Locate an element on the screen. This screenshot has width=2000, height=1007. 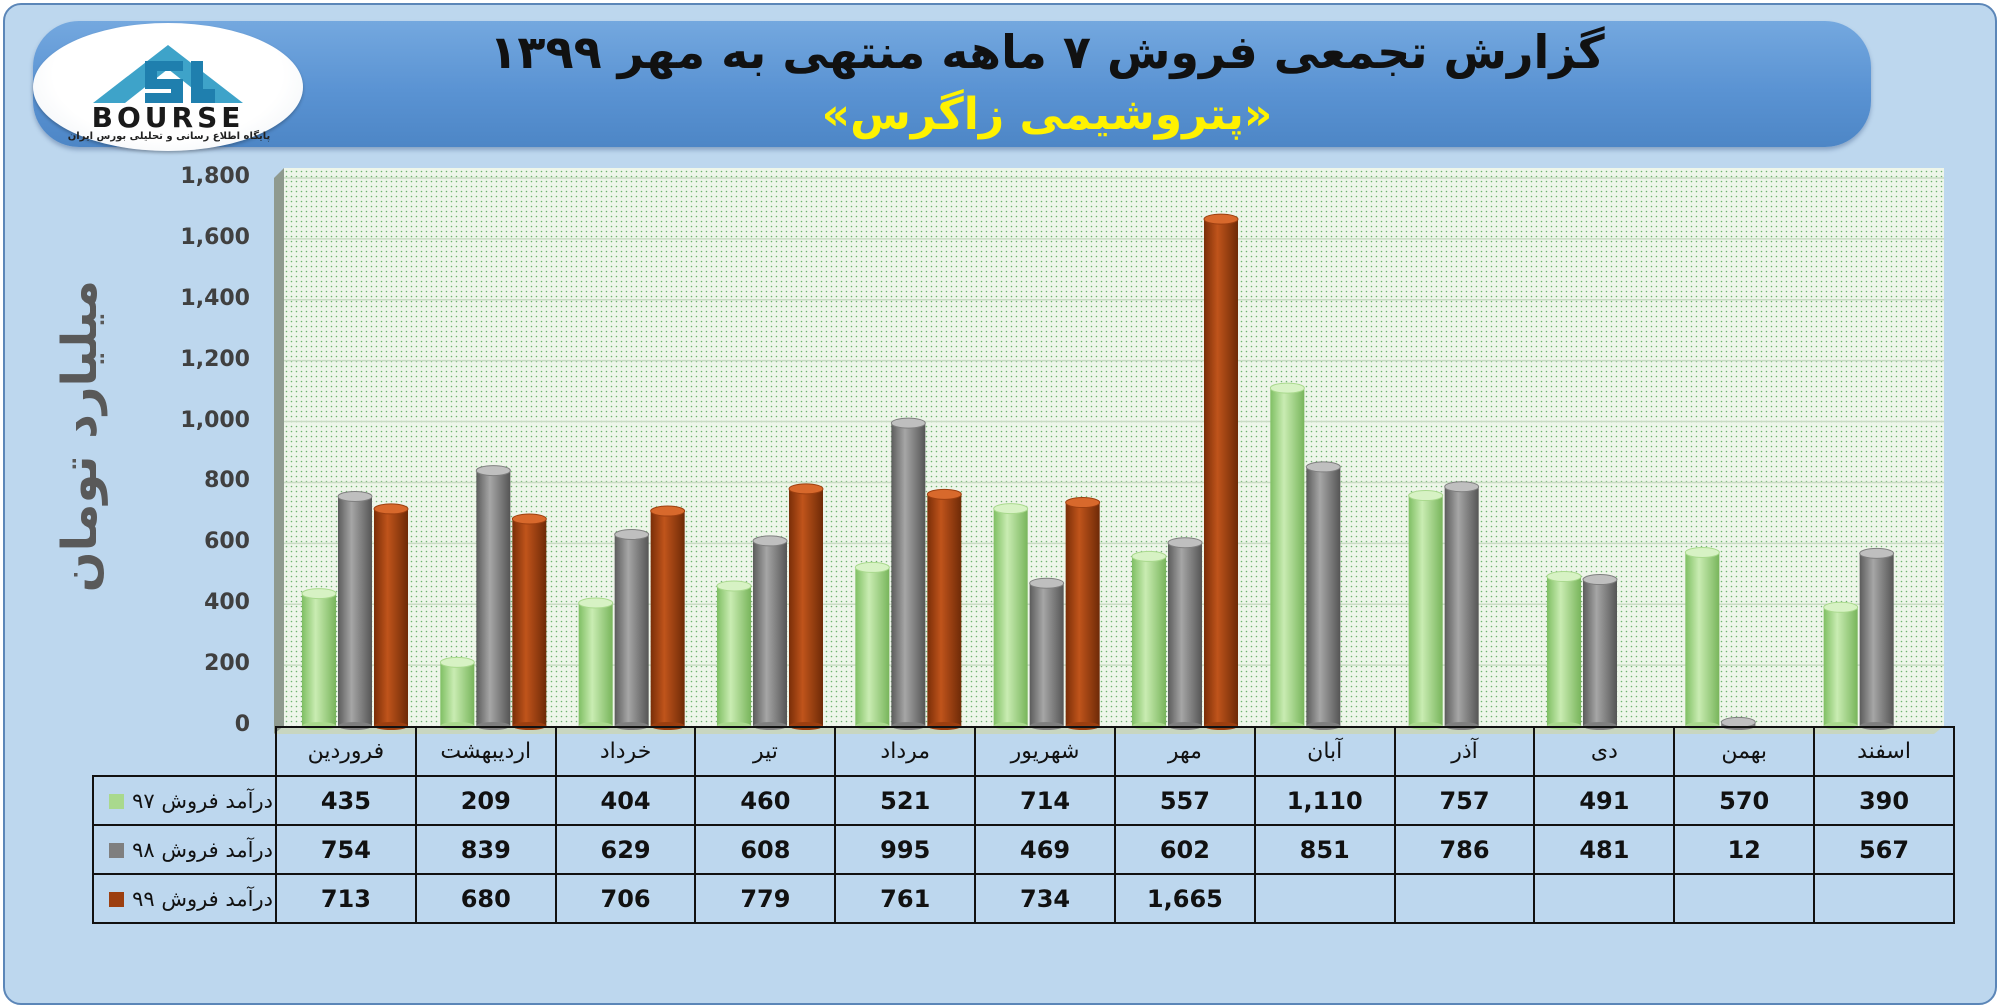
category-label: آذر is located at coordinates (1464, 751).